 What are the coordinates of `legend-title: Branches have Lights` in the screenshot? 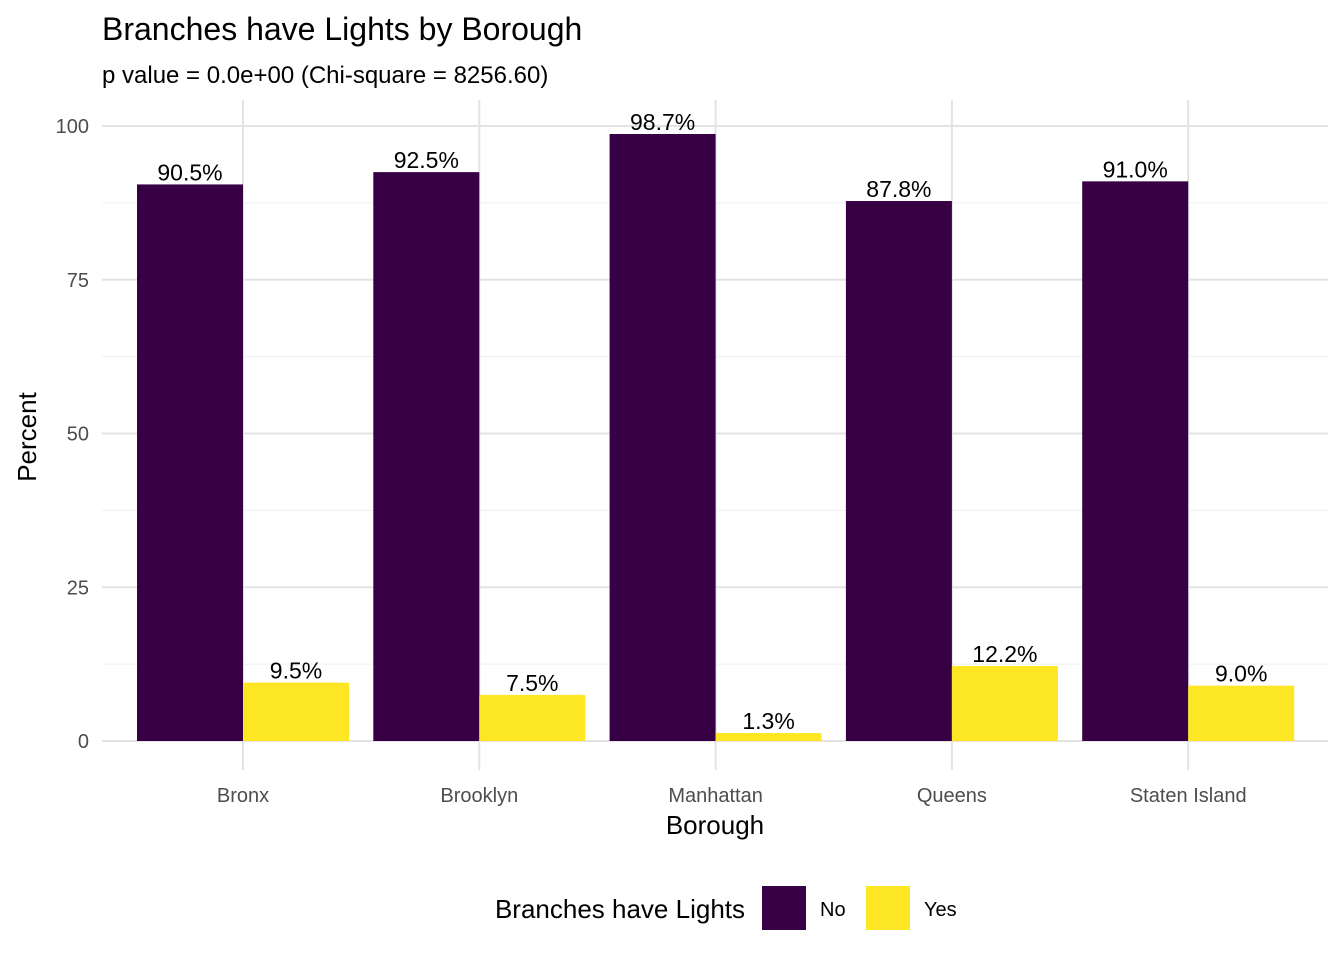 It's located at (620, 909).